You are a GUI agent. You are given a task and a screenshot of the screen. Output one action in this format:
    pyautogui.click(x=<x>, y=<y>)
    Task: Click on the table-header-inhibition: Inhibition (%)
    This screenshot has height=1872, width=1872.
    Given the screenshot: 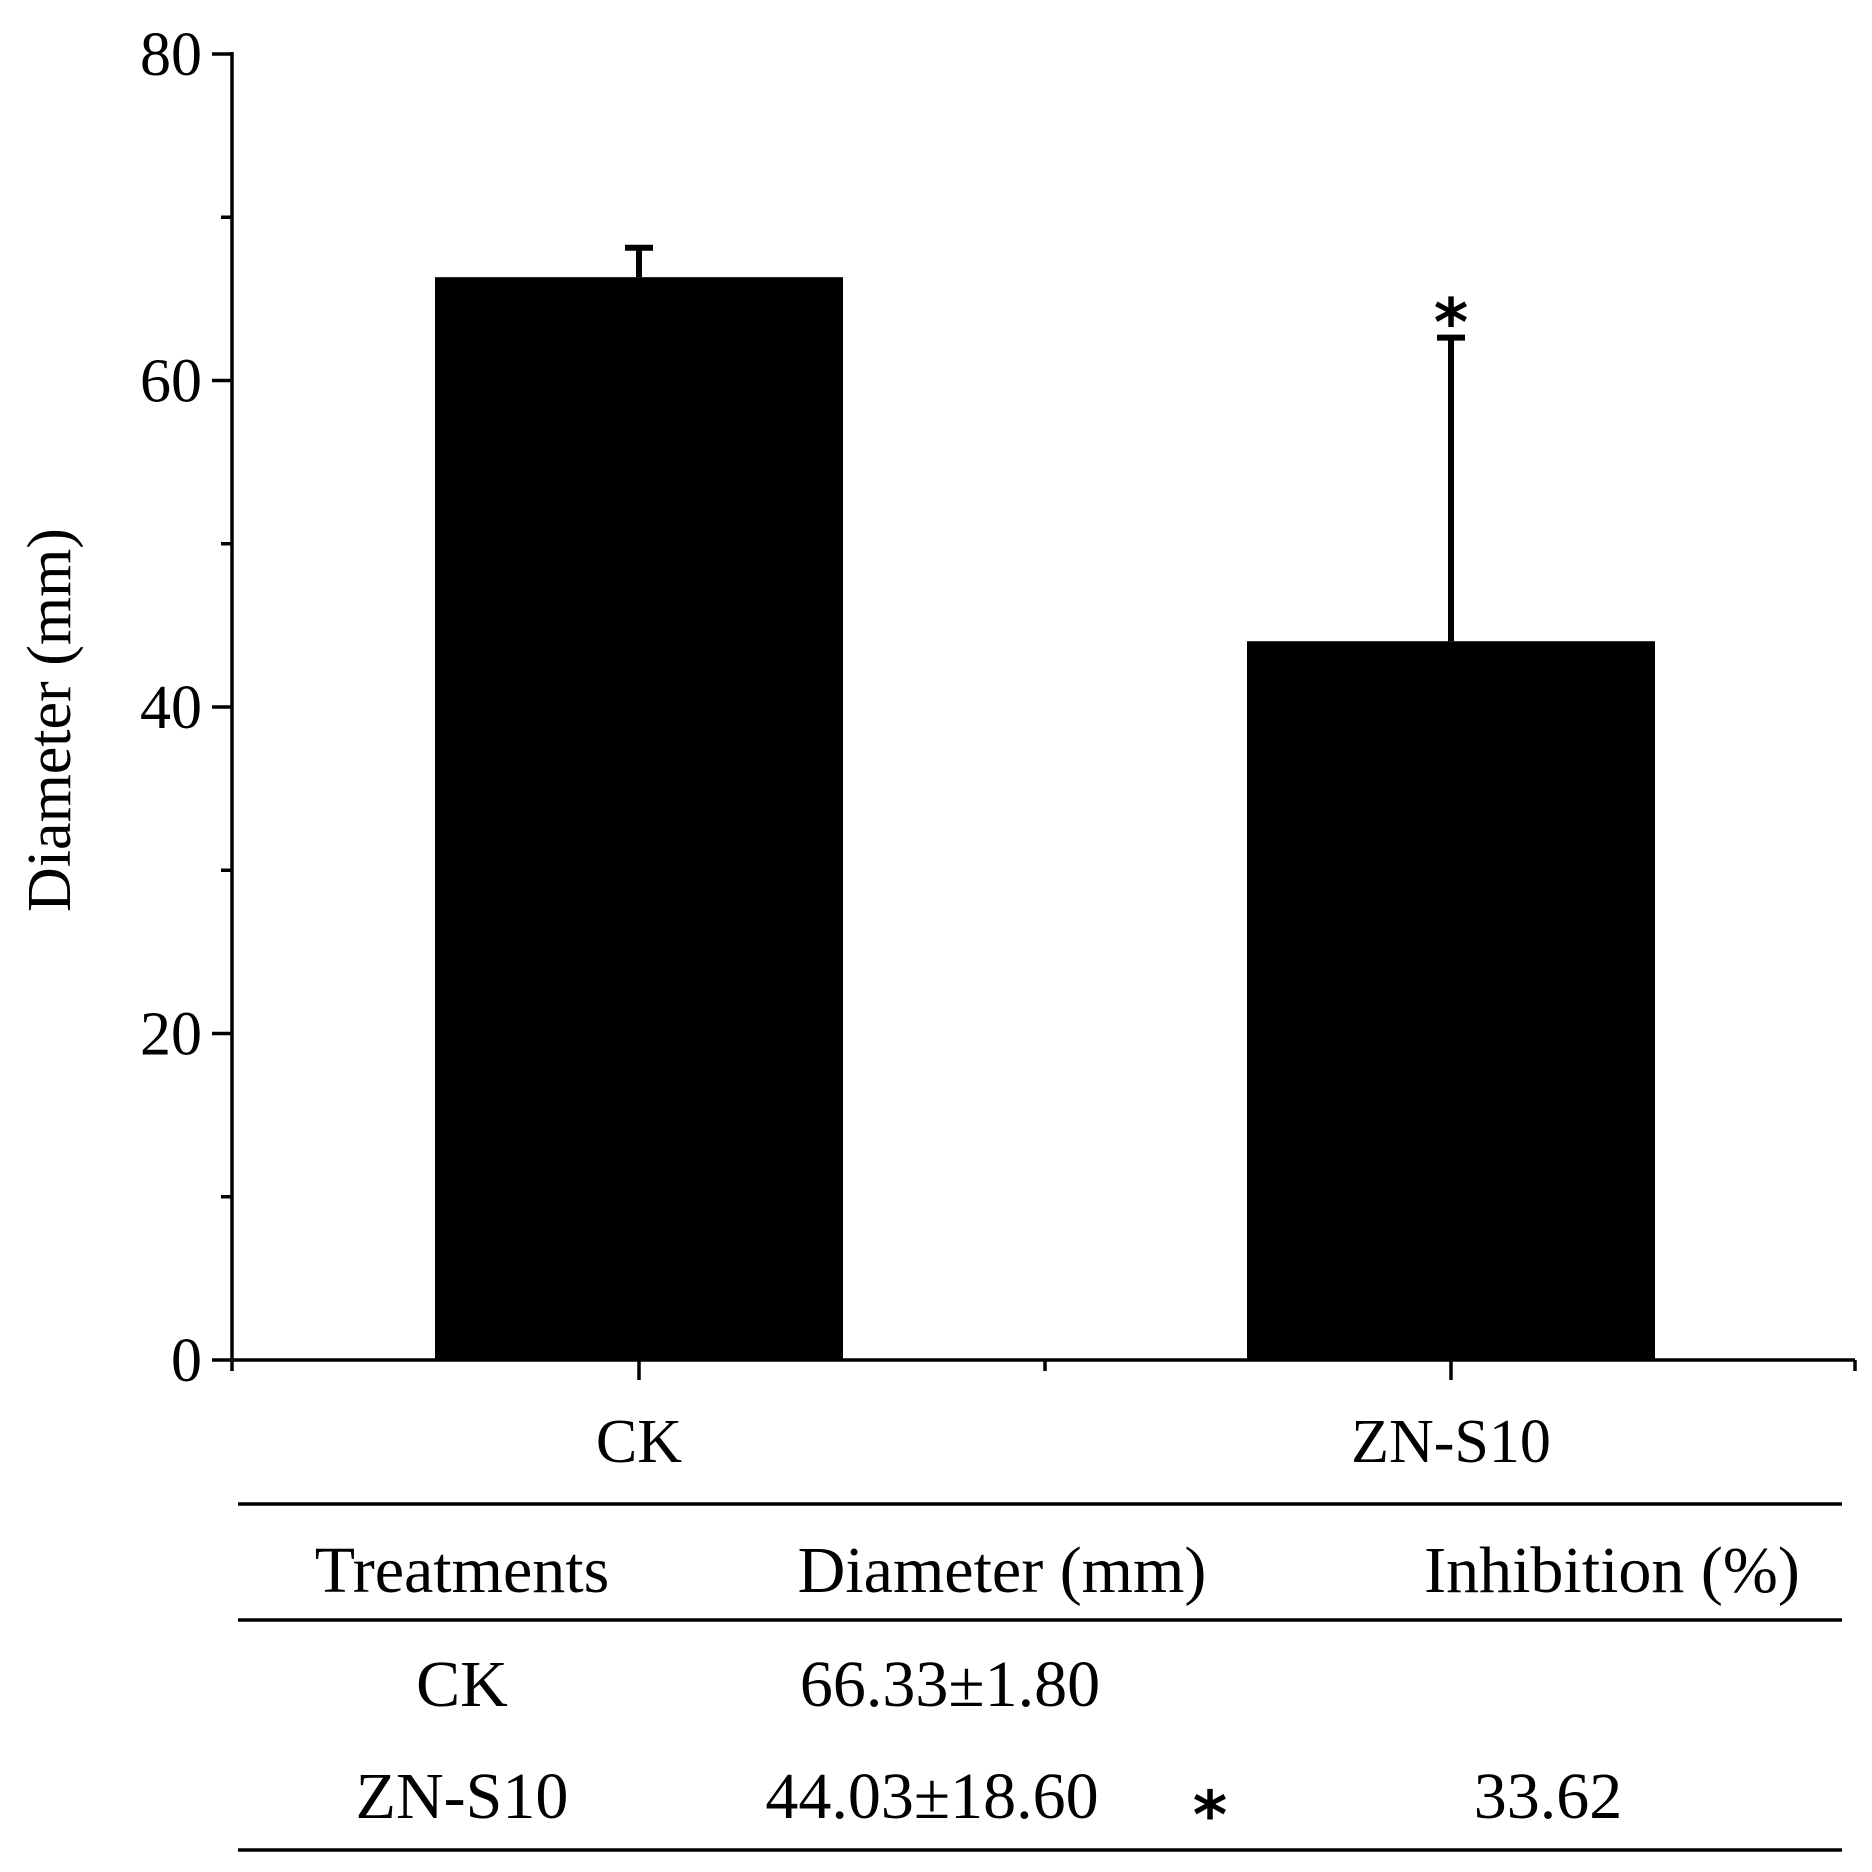 What is the action you would take?
    pyautogui.click(x=1612, y=1570)
    